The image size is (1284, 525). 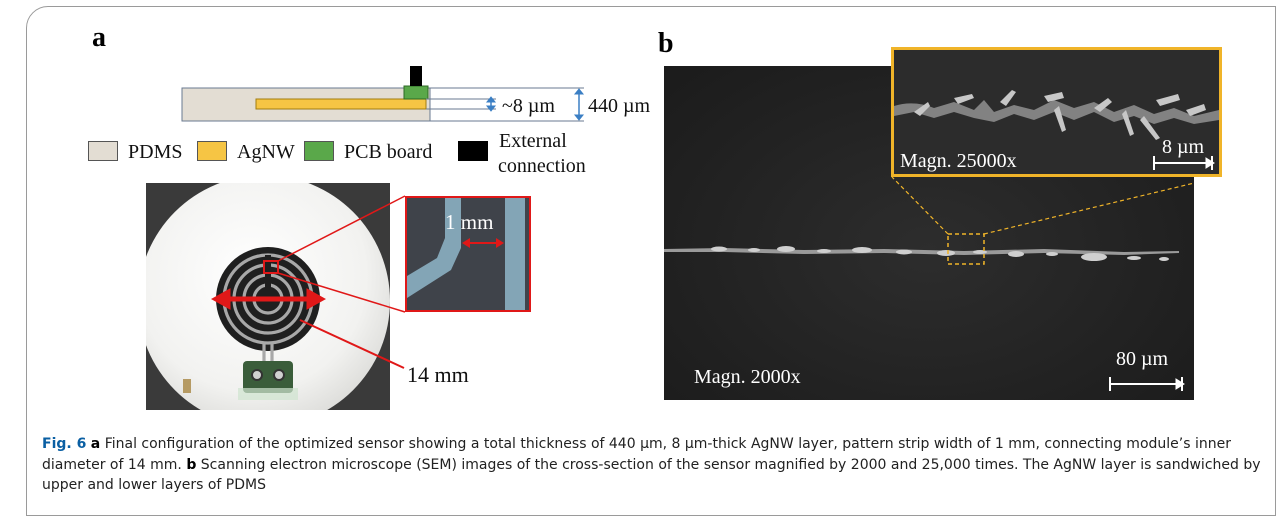 What do you see at coordinates (99, 37) in the screenshot?
I see `panel-a-letter: a` at bounding box center [99, 37].